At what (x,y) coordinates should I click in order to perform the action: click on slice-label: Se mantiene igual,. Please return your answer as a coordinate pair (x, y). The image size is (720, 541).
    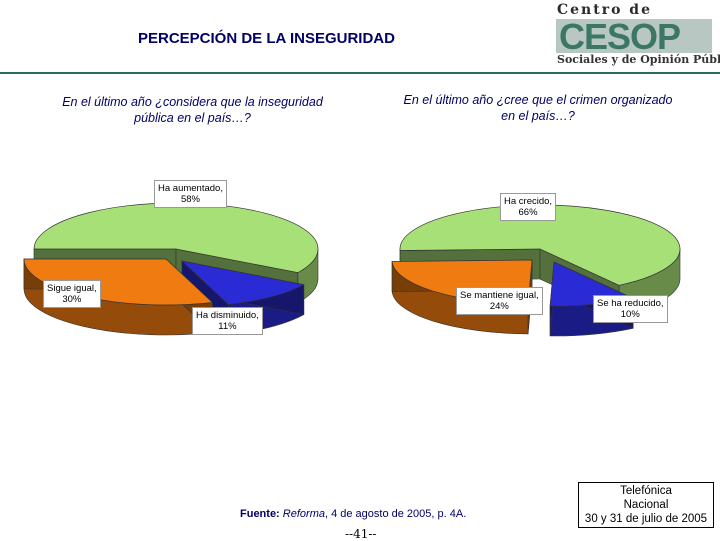
    Looking at the image, I should click on (499, 295).